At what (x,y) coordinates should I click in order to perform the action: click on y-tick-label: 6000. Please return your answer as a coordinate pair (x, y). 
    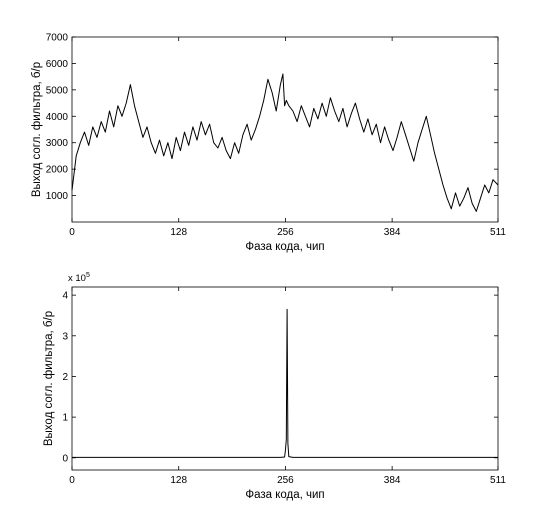
    Looking at the image, I should click on (57, 64).